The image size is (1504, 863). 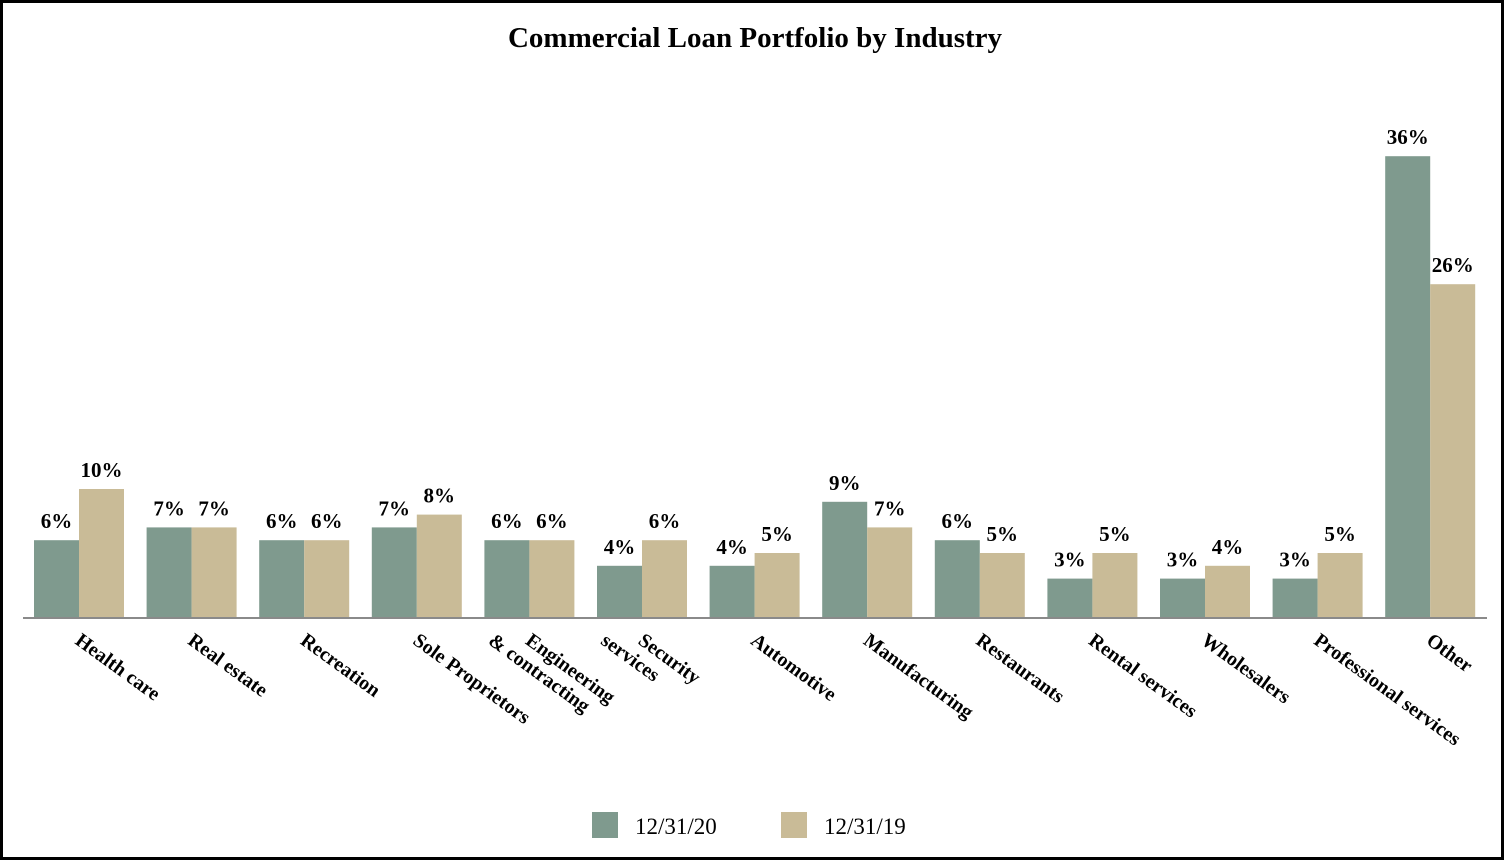 I want to click on legend-label-1: 12/31/20, so click(x=676, y=826).